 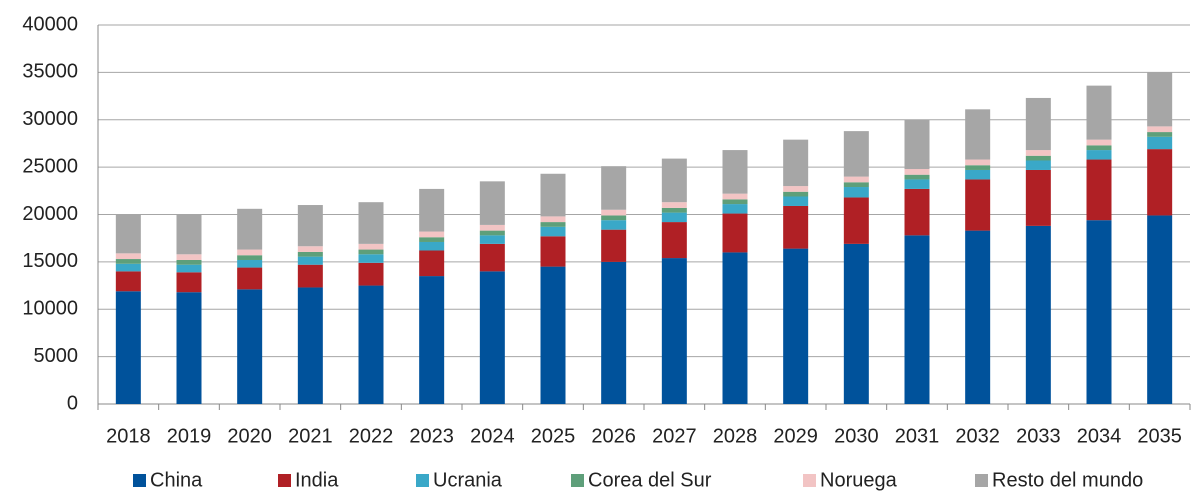 I want to click on legend-label: Corea del Sur, so click(x=650, y=480).